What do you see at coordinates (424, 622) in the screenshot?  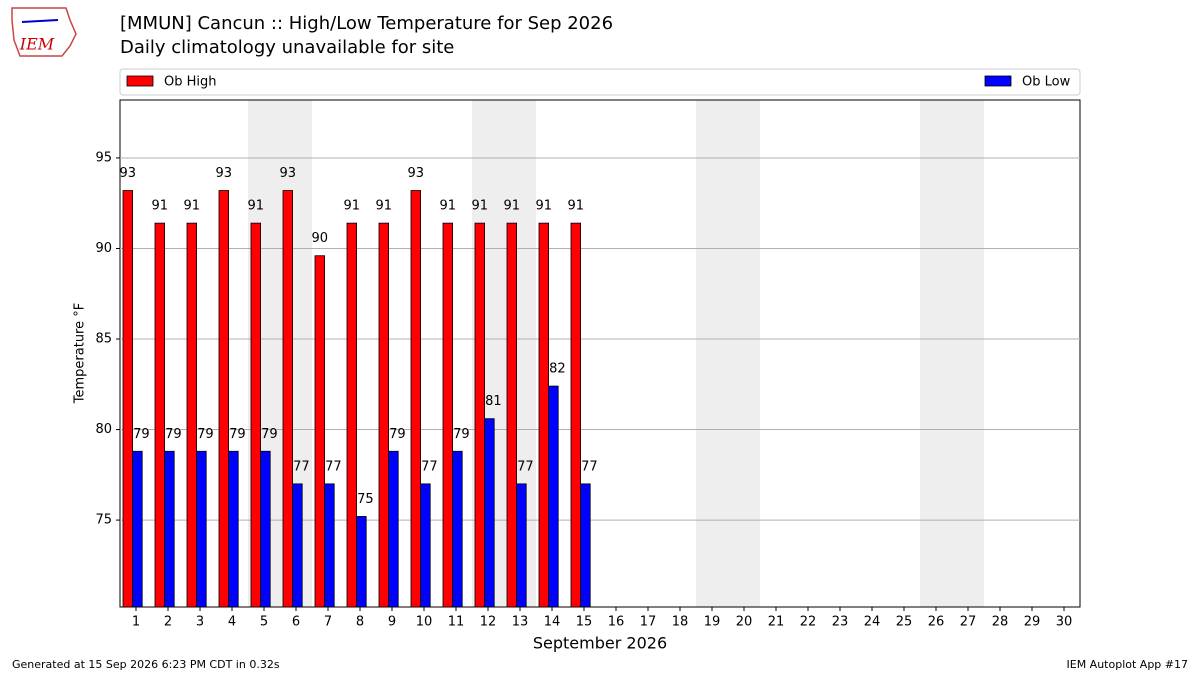 I see `x-tick-label: 10` at bounding box center [424, 622].